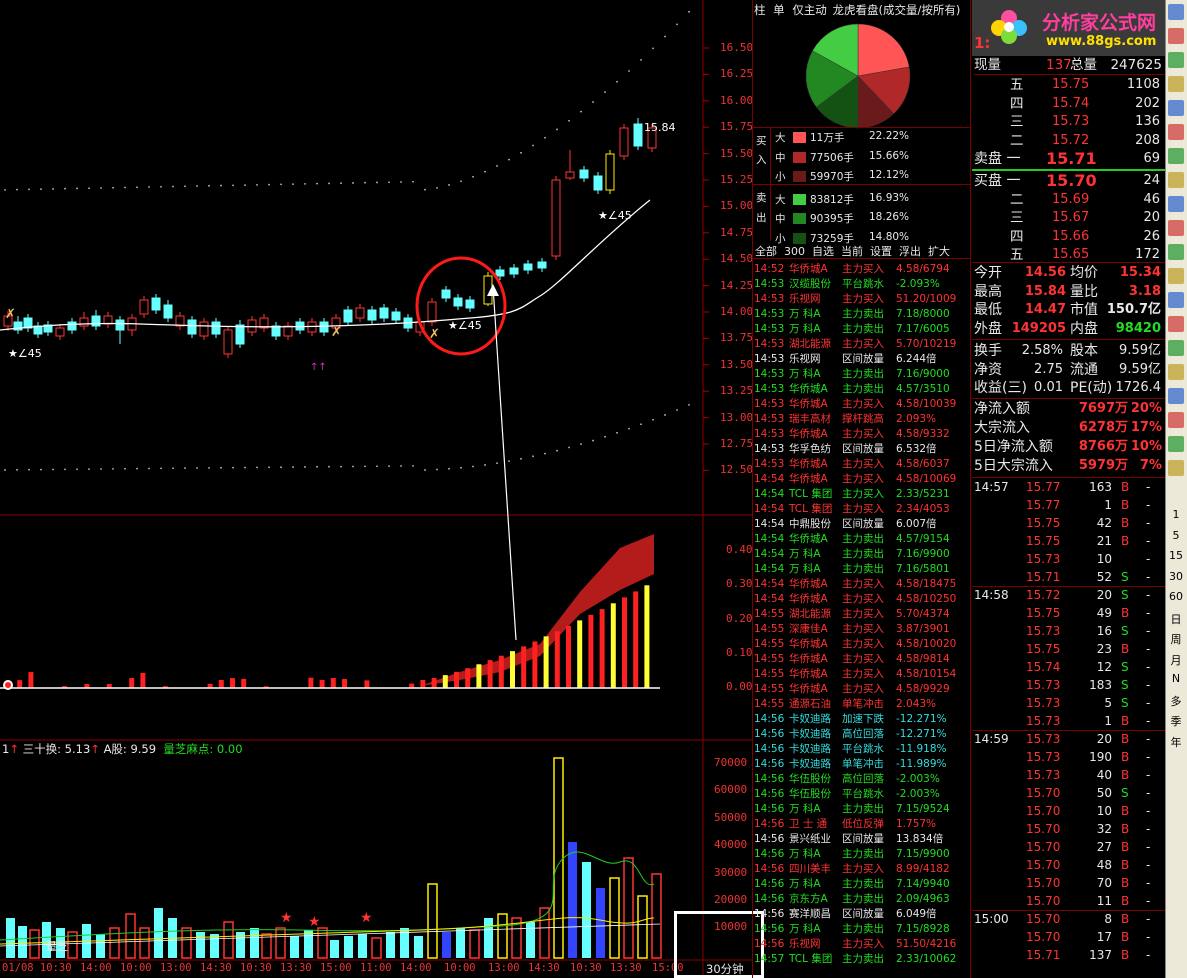  I want to click on alert-row: 14:56 华伍股份 高位回落 -2.003%, so click(847, 779).